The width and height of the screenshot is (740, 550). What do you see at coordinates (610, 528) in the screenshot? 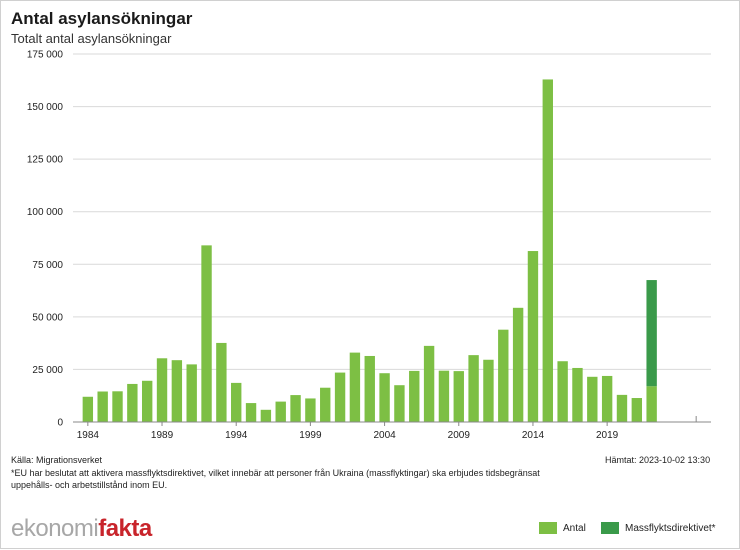
I see `legend-swatch-massflykt` at bounding box center [610, 528].